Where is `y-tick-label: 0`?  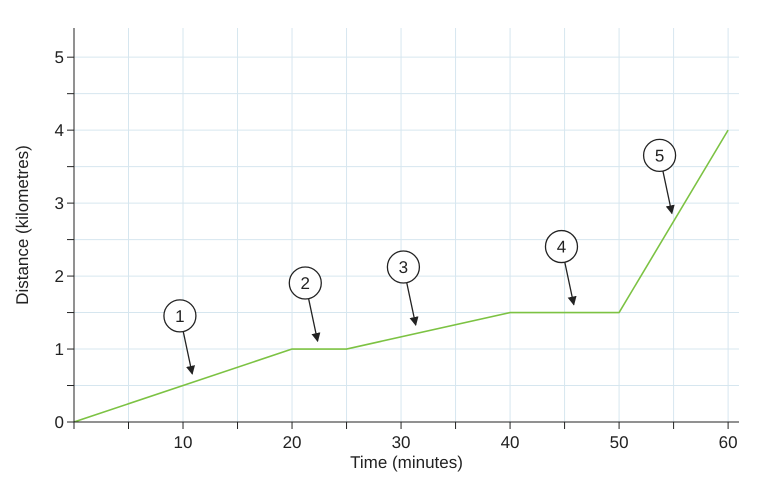 y-tick-label: 0 is located at coordinates (59, 422).